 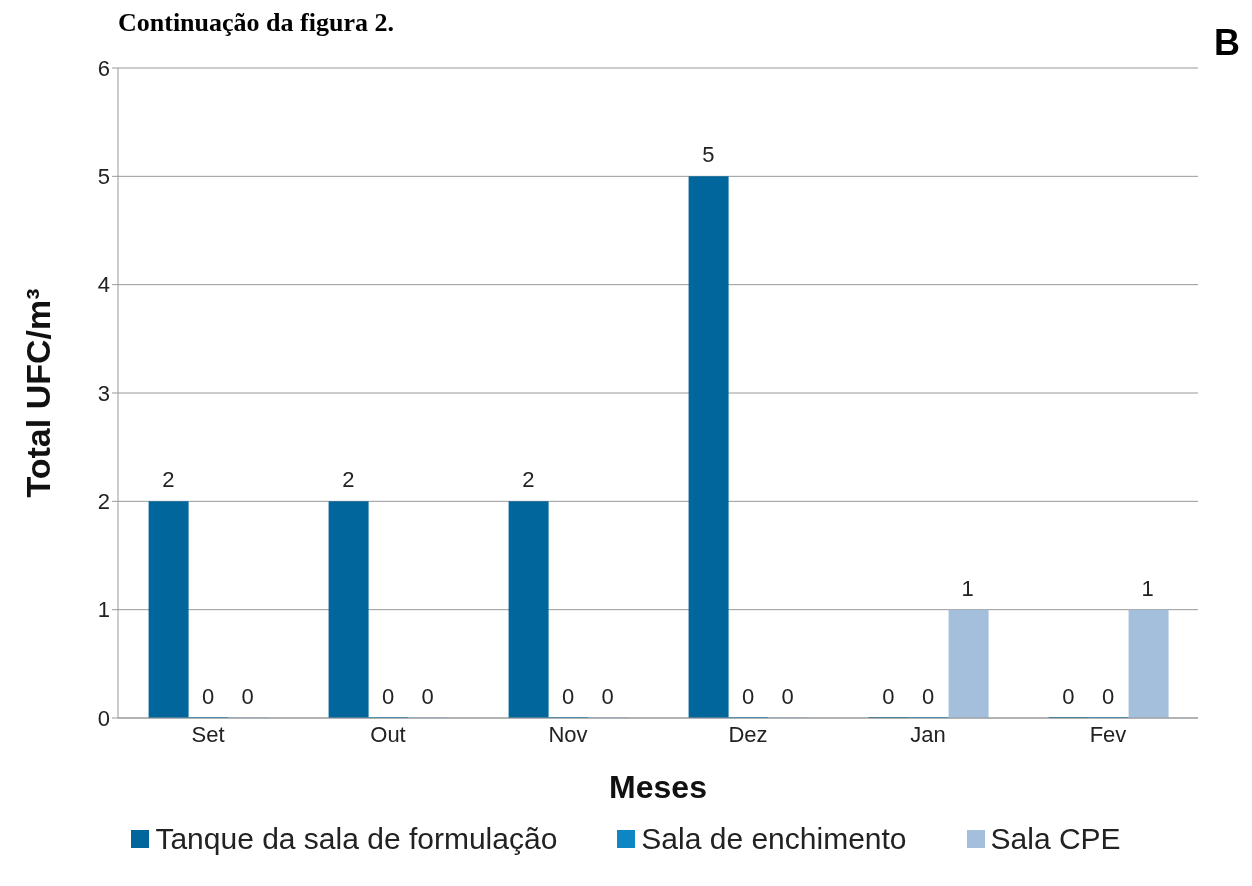 What do you see at coordinates (658, 787) in the screenshot?
I see `x-axis-title: Meses` at bounding box center [658, 787].